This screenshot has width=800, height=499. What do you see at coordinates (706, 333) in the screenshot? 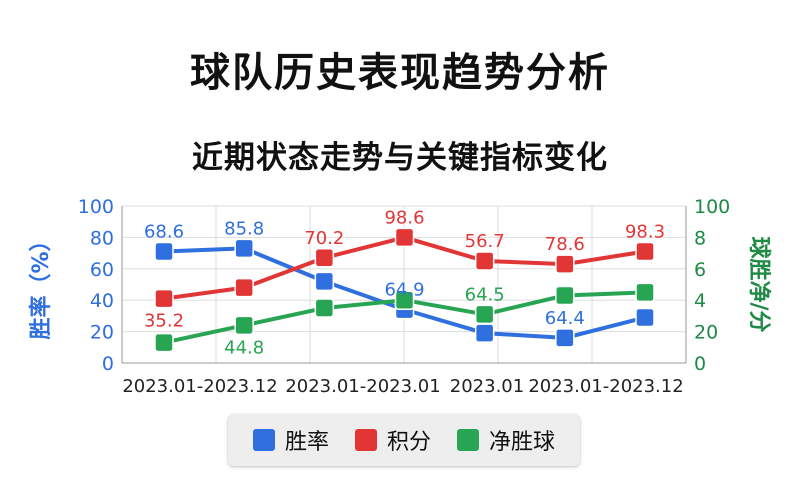
I see `right-axis-tick-label: 20` at bounding box center [706, 333].